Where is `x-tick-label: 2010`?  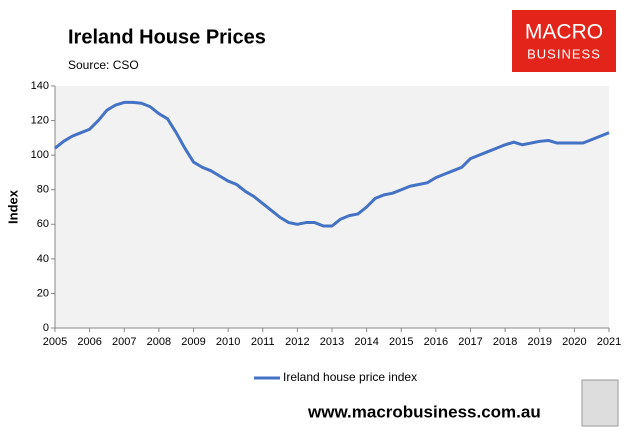 x-tick-label: 2010 is located at coordinates (228, 342).